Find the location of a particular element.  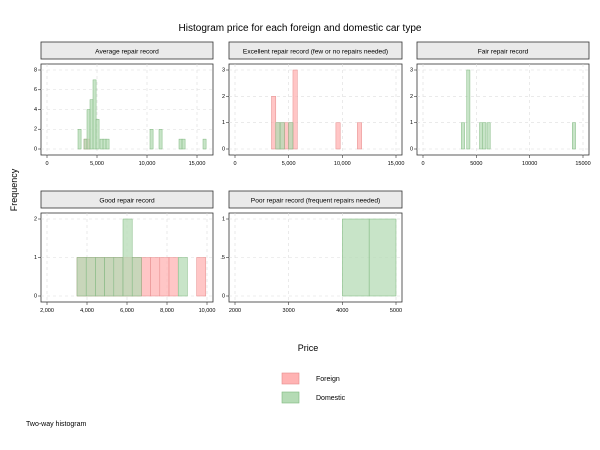

x-tick-label: 6,000 is located at coordinates (127, 311).